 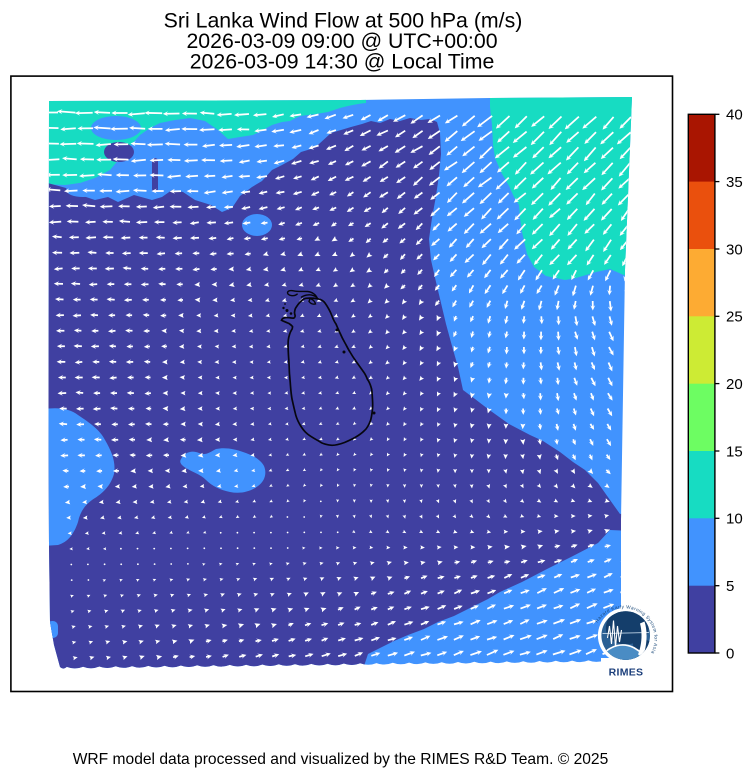 What do you see at coordinates (626, 673) in the screenshot?
I see `svg-text: RIMES` at bounding box center [626, 673].